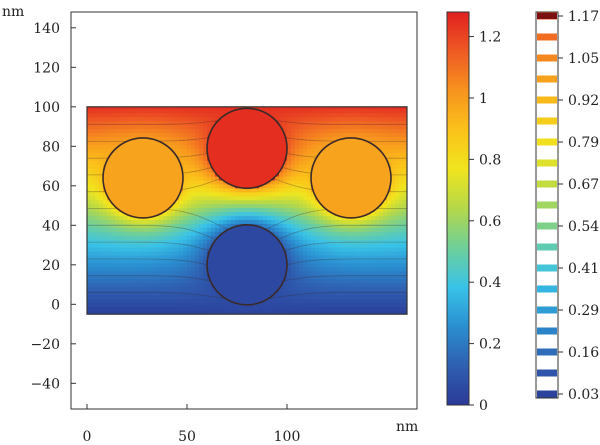 The height and width of the screenshot is (445, 600). What do you see at coordinates (583, 269) in the screenshot?
I see `contour-level-label: 0.41` at bounding box center [583, 269].